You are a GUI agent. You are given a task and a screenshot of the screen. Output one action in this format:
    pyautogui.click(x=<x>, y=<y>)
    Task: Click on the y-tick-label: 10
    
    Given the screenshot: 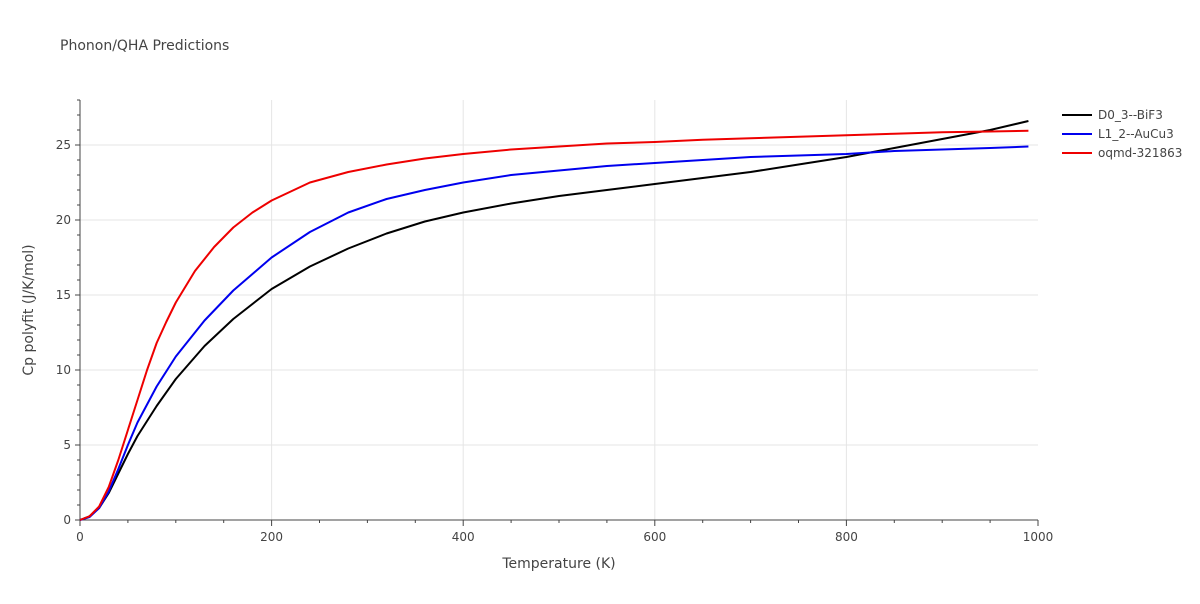 What is the action you would take?
    pyautogui.click(x=63, y=370)
    